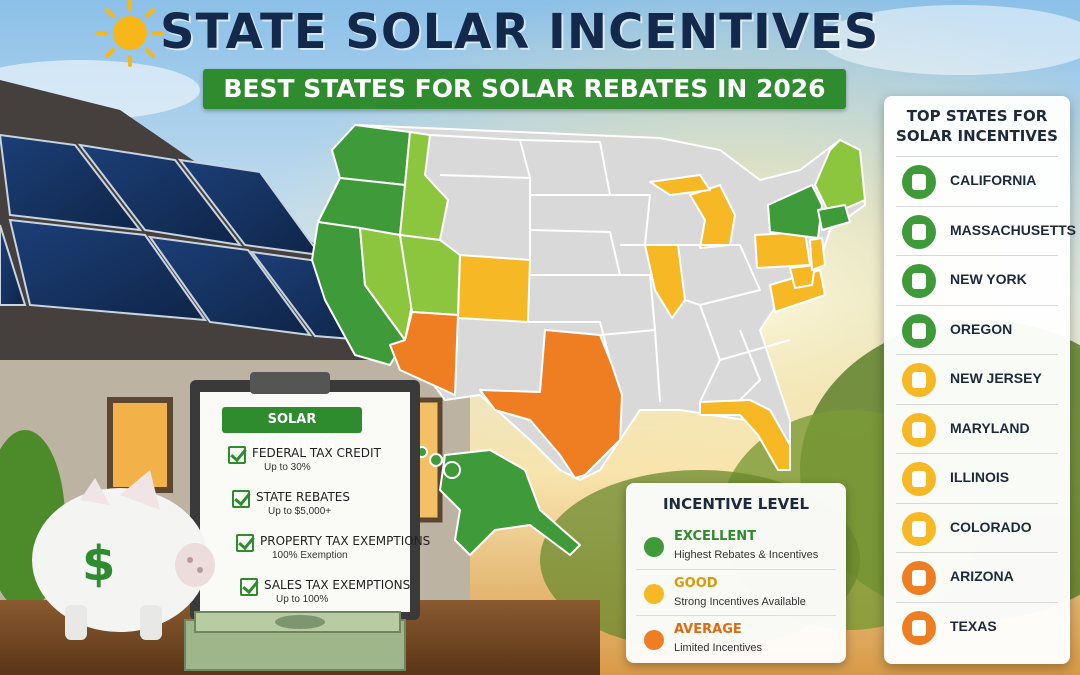  I want to click on legend-row-average: AVERAGE Limited Incentives, so click(736, 639).